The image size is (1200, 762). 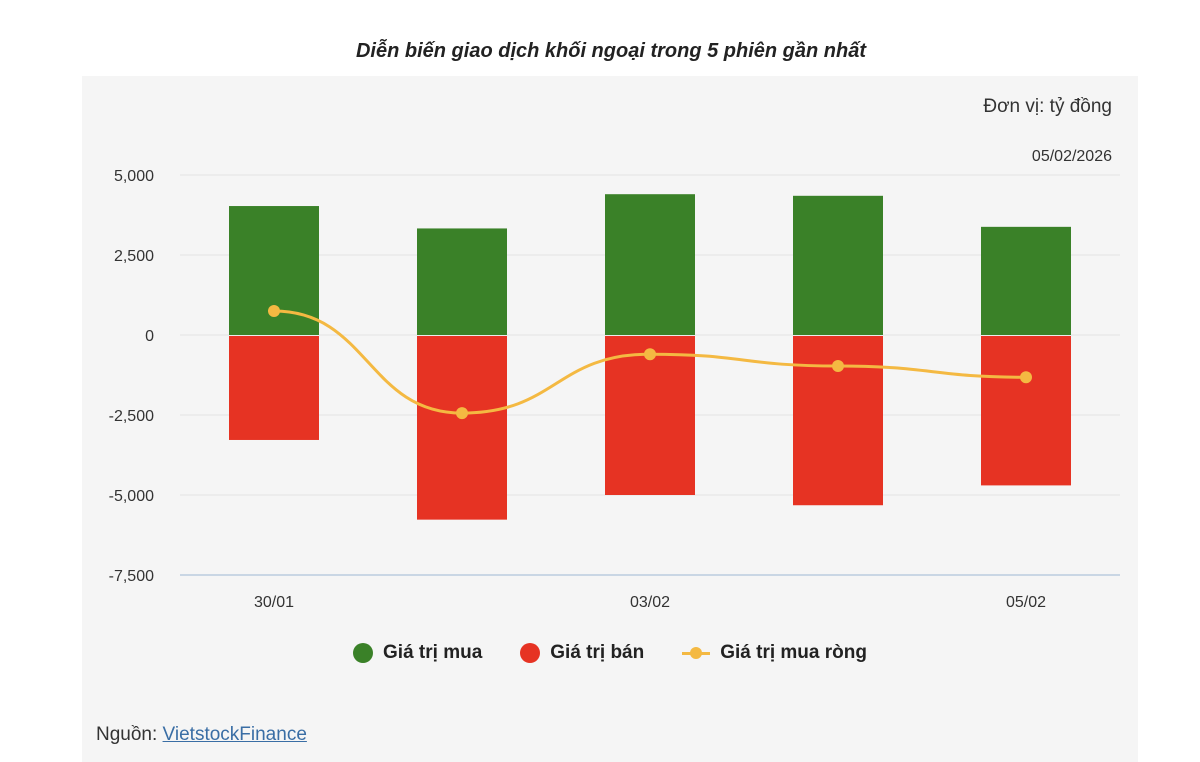 What do you see at coordinates (650, 602) in the screenshot?
I see `x-tick-label: 03/02` at bounding box center [650, 602].